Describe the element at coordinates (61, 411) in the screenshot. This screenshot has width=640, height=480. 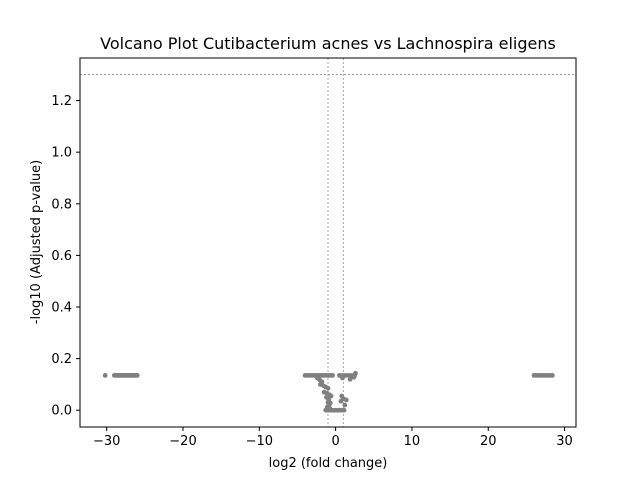
I see `y-tick-label: 0.0` at that location.